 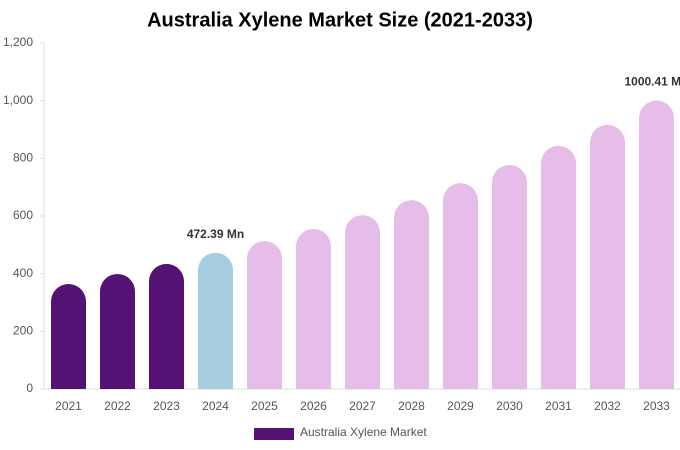 What do you see at coordinates (313, 406) in the screenshot?
I see `x-tick-label: 2026` at bounding box center [313, 406].